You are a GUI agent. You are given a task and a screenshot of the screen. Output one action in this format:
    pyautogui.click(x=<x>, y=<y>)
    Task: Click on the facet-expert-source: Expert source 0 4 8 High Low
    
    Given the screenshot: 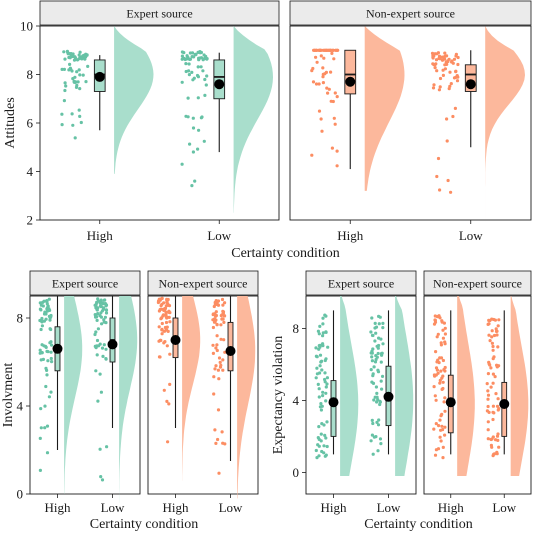 What is the action you would take?
    pyautogui.click(x=355, y=392)
    